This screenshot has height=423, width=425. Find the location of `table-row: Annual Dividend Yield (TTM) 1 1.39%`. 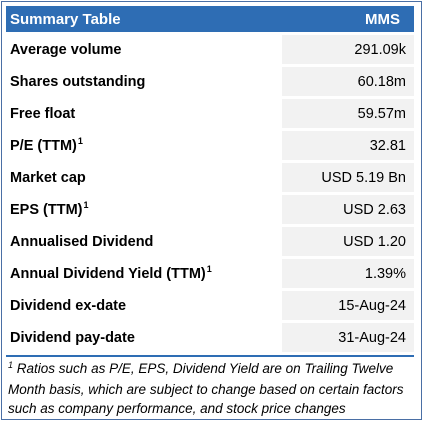

table-row: Annual Dividend Yield (TTM) 1 1.39% is located at coordinates (210, 273).